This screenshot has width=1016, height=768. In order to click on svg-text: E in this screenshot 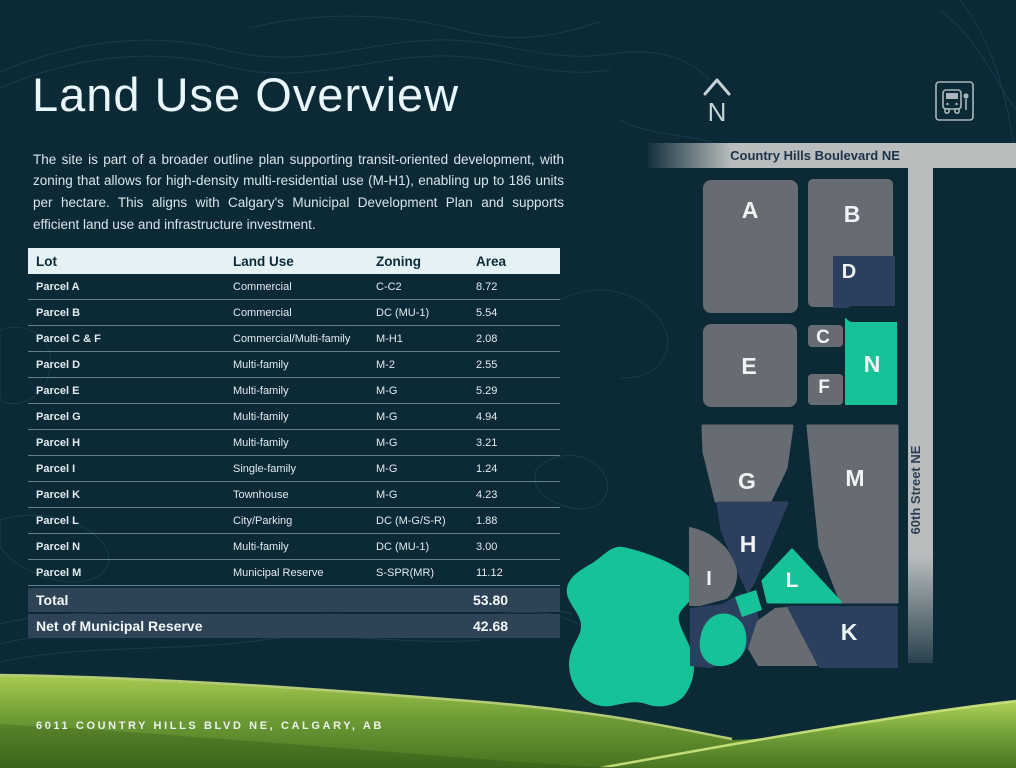, I will do `click(748, 366)`.